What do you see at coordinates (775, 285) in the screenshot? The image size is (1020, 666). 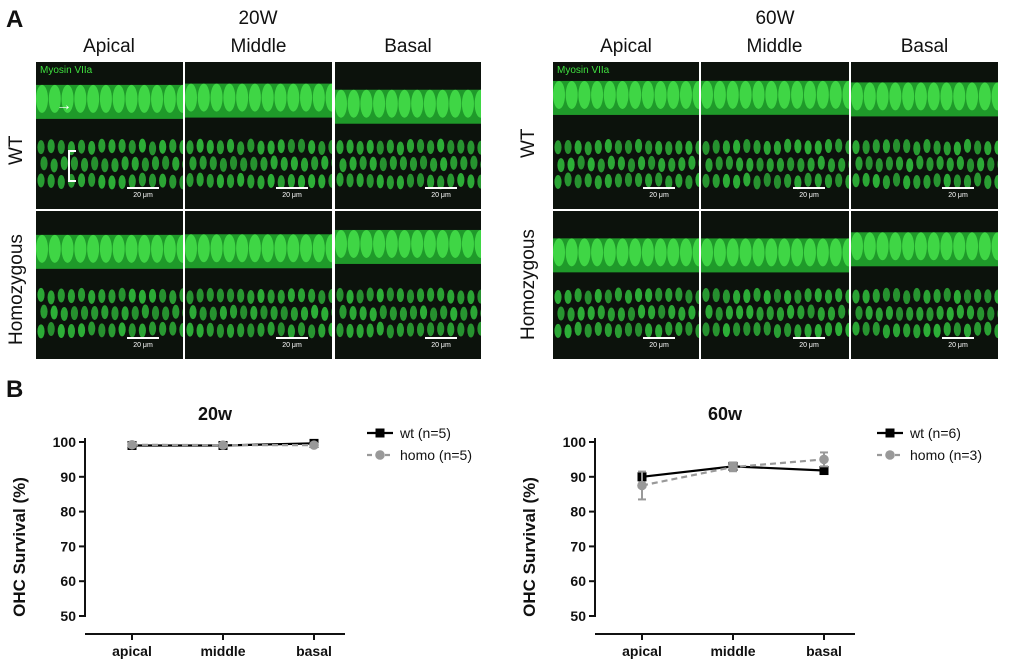 I see `micrograph-60w-homozygous-middle: 20 μm` at bounding box center [775, 285].